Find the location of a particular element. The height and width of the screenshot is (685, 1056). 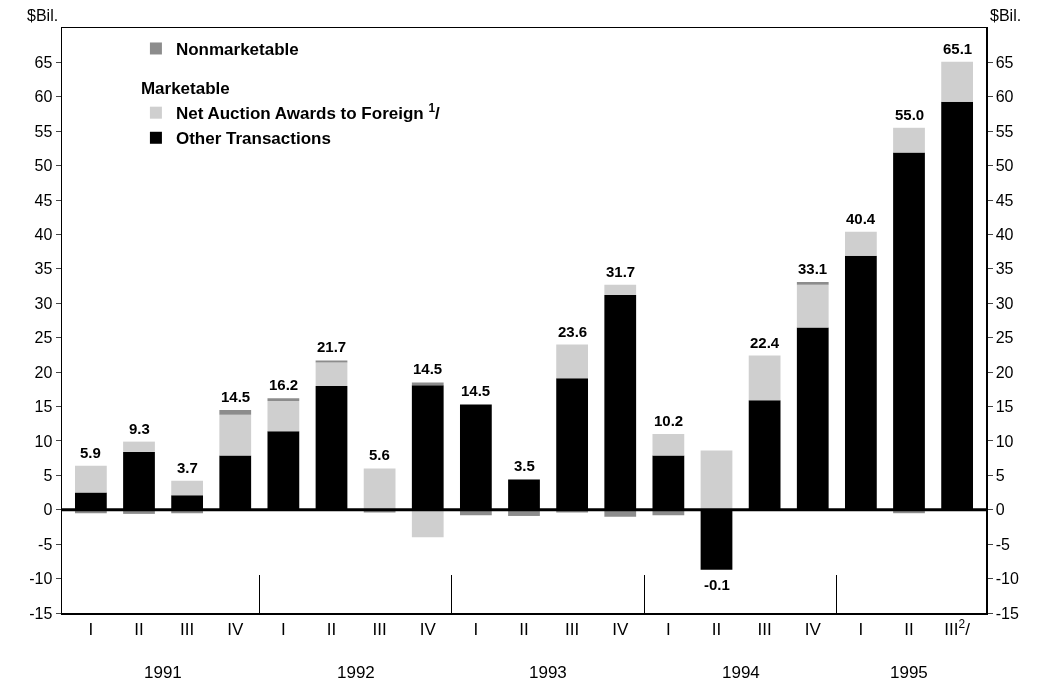

y-tick-label: 55 is located at coordinates (43, 131).